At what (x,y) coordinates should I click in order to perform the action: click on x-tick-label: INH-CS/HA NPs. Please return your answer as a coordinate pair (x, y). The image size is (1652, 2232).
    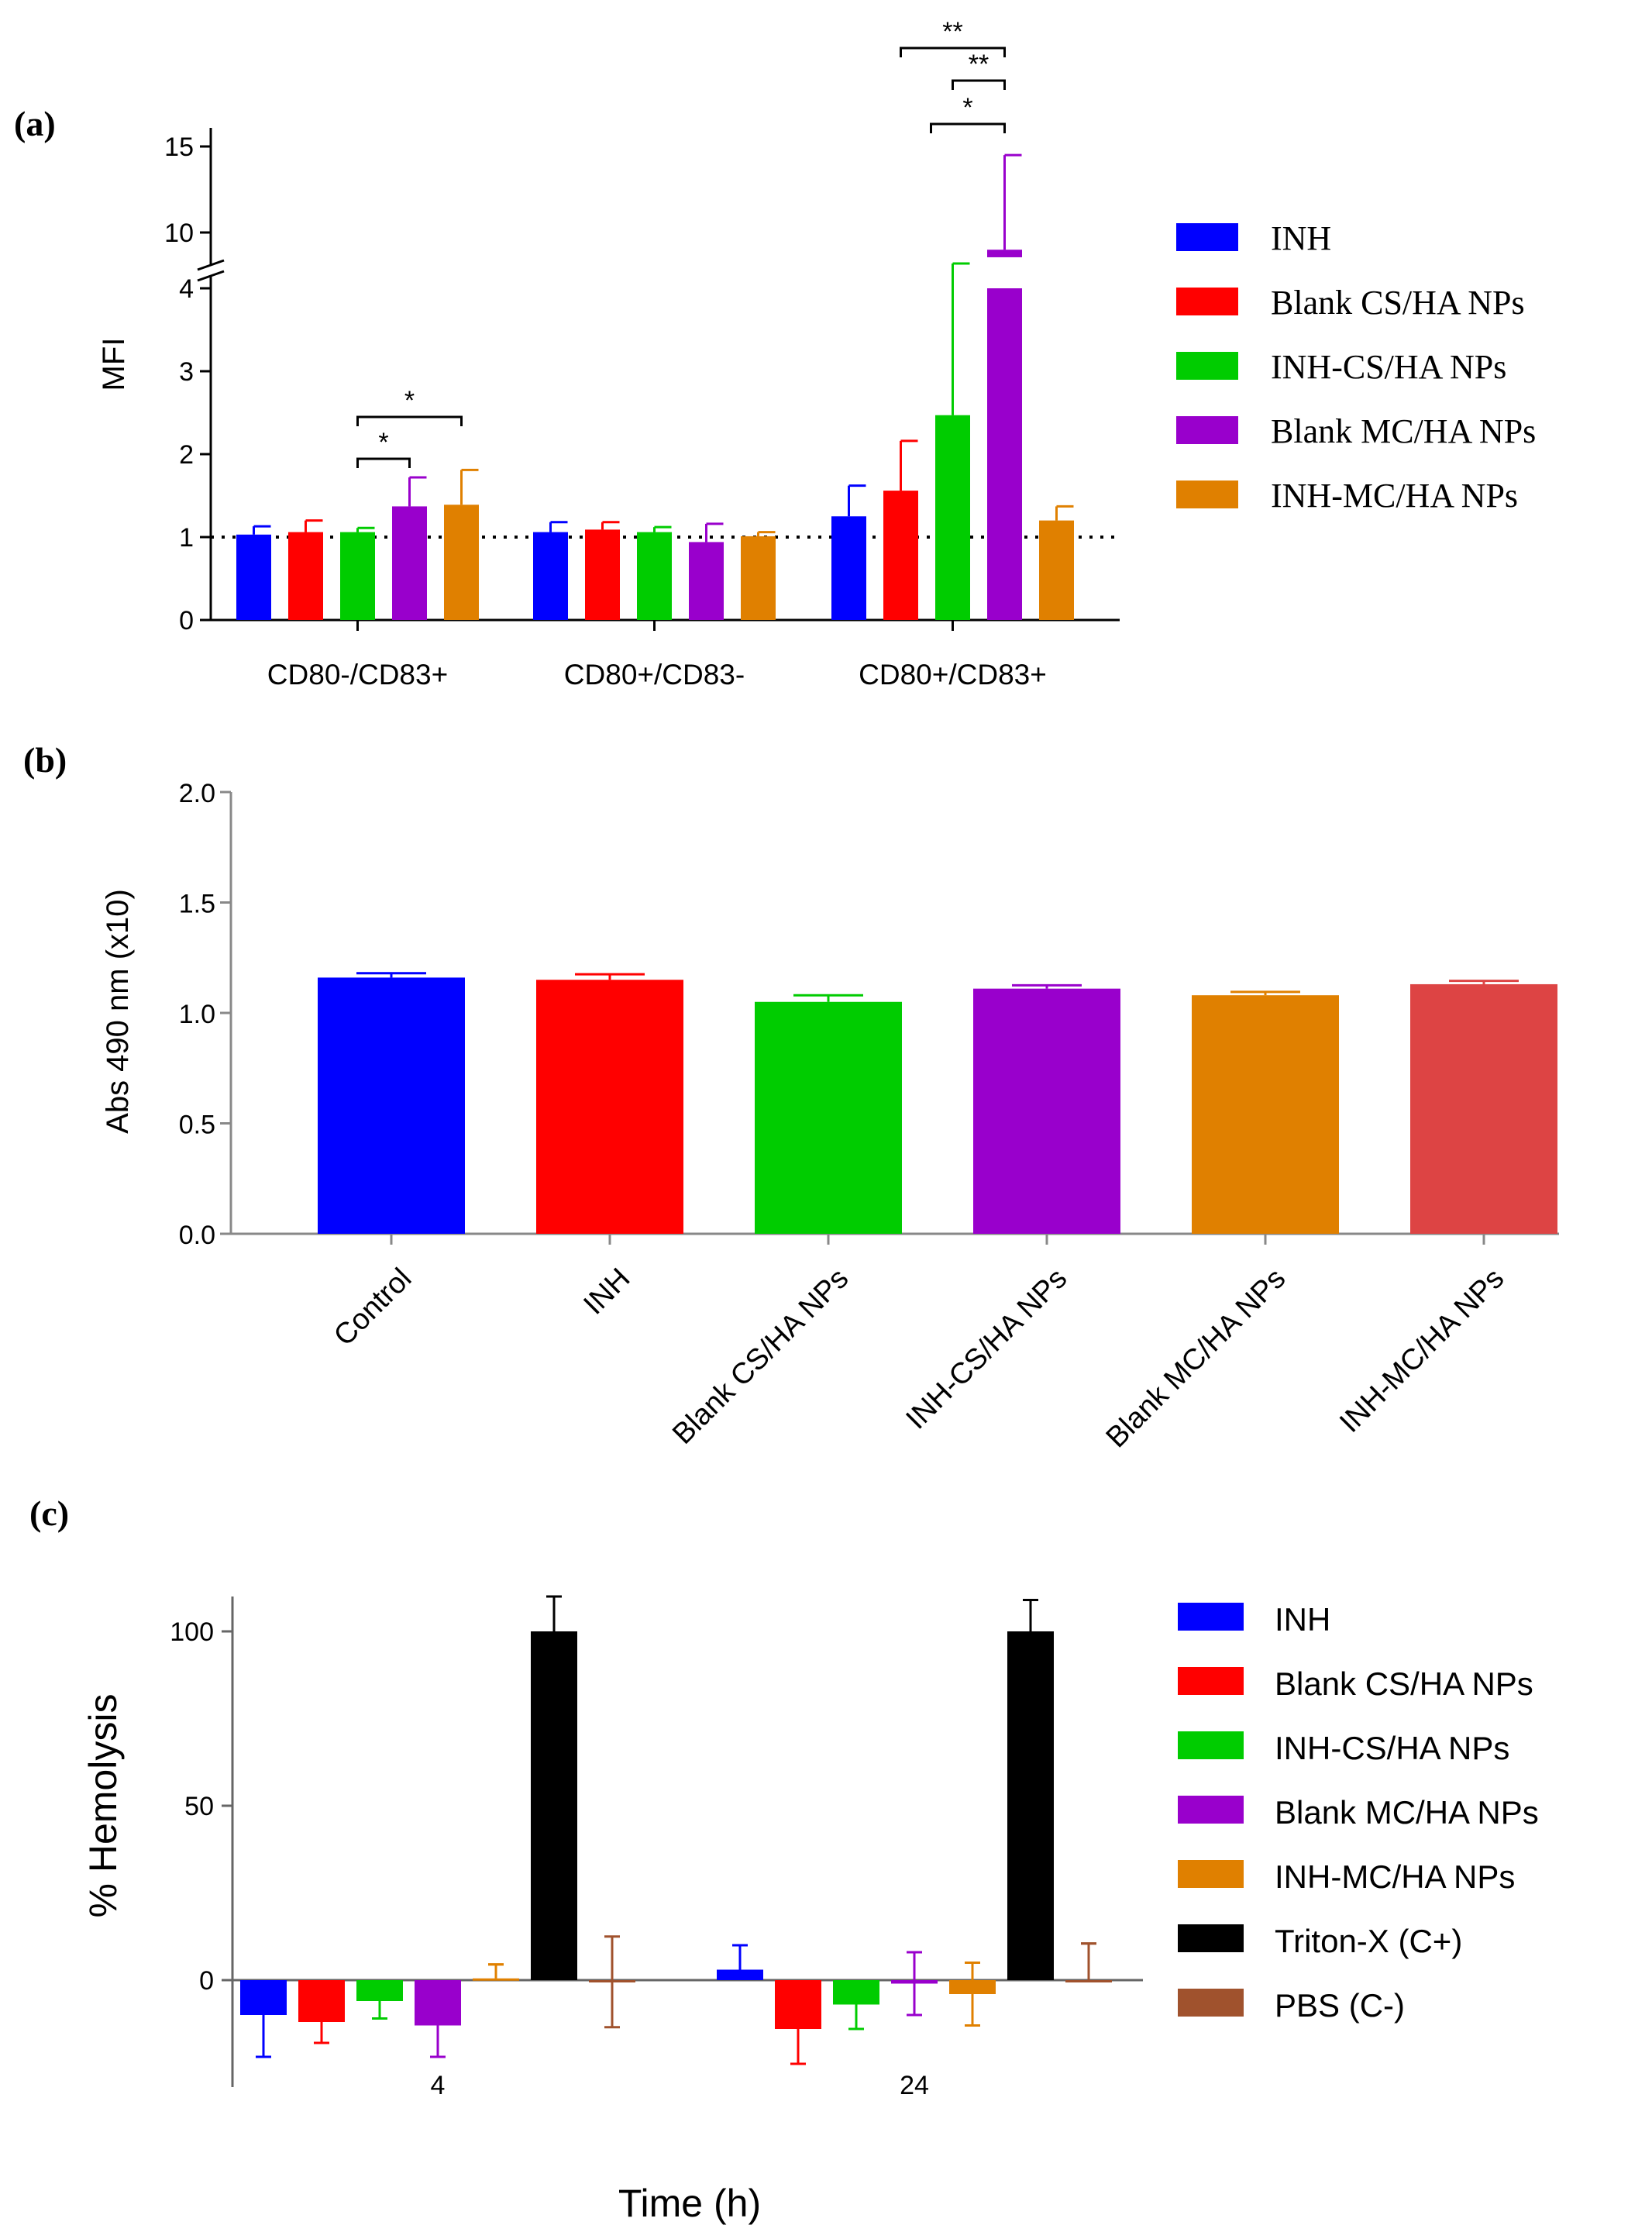
    Looking at the image, I should click on (987, 1349).